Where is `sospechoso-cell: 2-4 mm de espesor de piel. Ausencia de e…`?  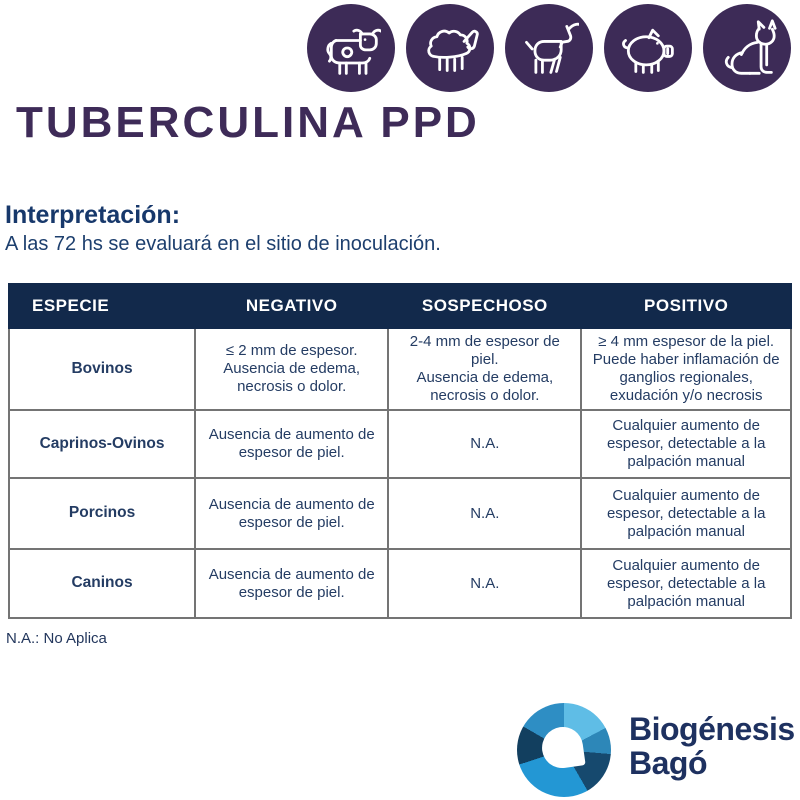
sospechoso-cell: 2-4 mm de espesor de piel. Ausencia de e… is located at coordinates (485, 369).